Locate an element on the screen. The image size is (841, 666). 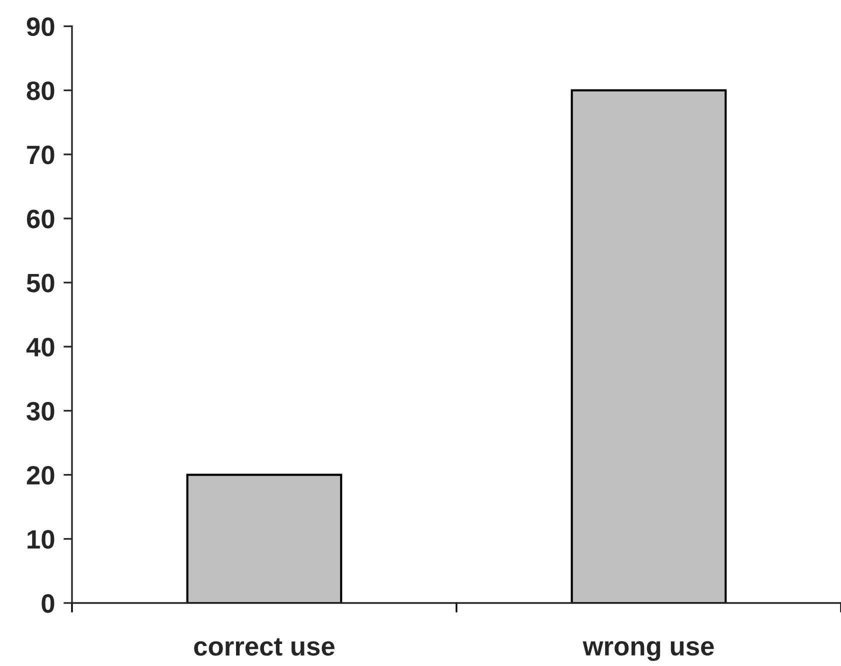
y-tick-label: 40 is located at coordinates (40, 347).